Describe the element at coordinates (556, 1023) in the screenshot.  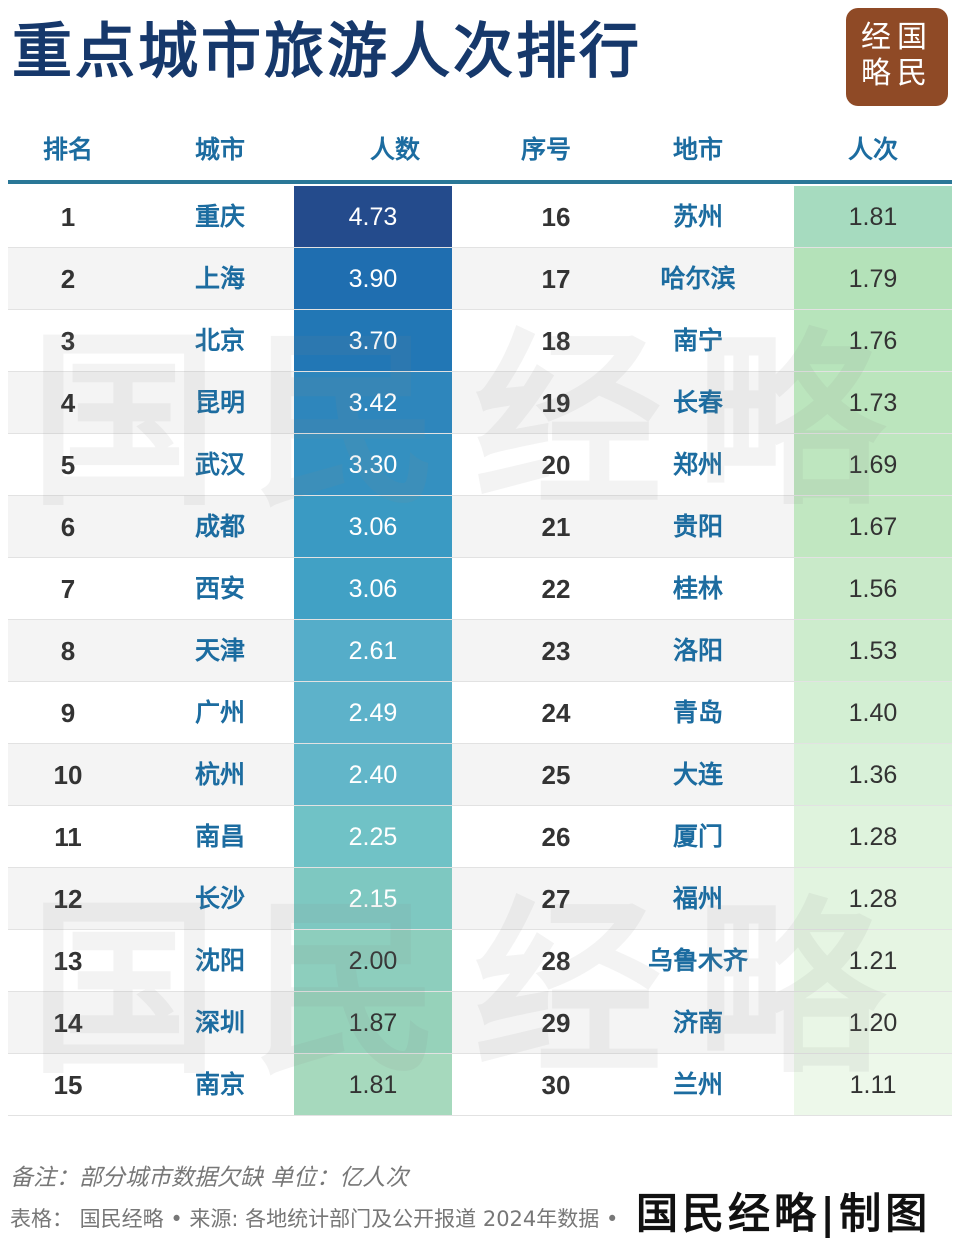
I see `rank-cell: 29` at that location.